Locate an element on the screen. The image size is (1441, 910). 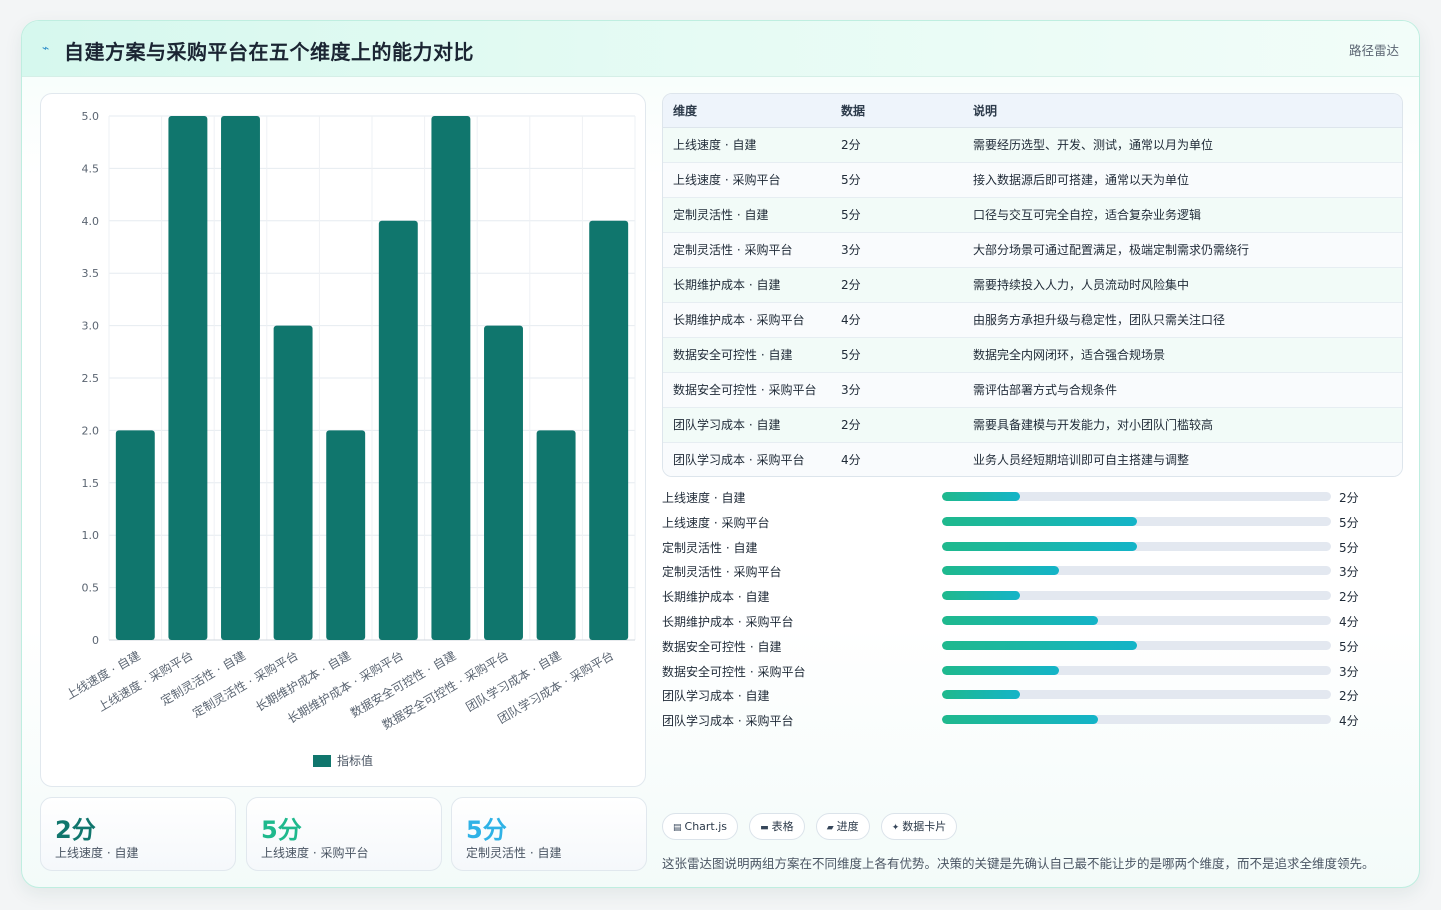
progress-row: 数据安全可控性 · 采购平台 3分 is located at coordinates (1032, 673).